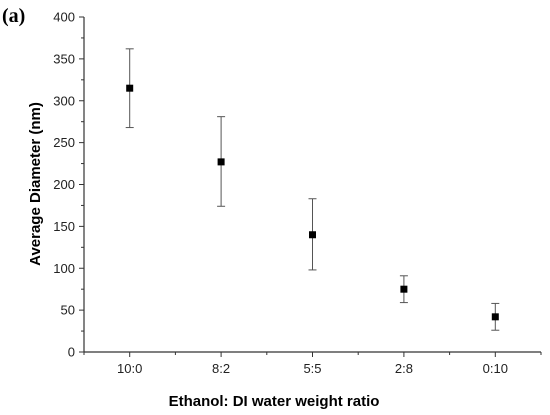 This screenshot has width=550, height=415. Describe the element at coordinates (64, 100) in the screenshot. I see `y-tick-label: 300` at that location.